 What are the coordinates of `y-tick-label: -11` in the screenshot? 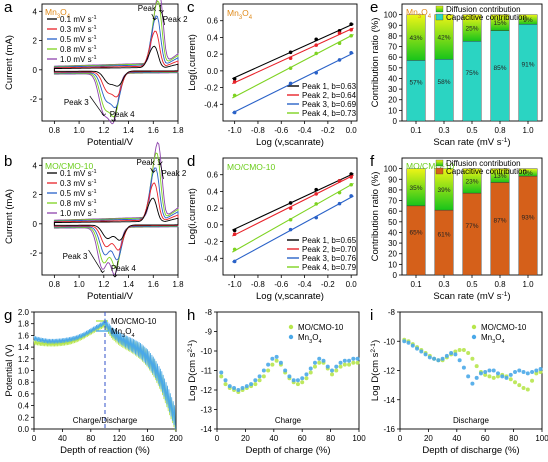 It's located at (207, 371).